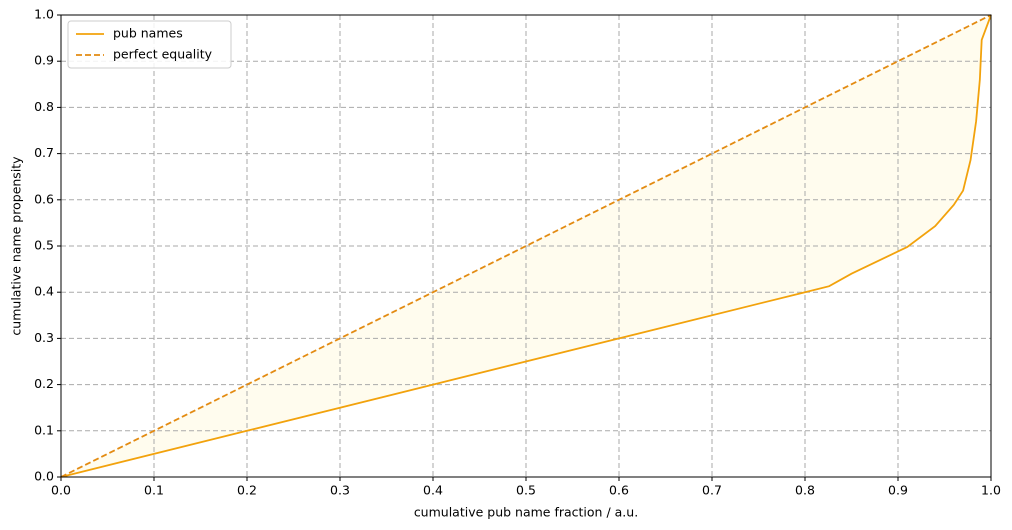 Image resolution: width=1012 pixels, height=530 pixels. I want to click on x-tick-label: 0.3, so click(340, 490).